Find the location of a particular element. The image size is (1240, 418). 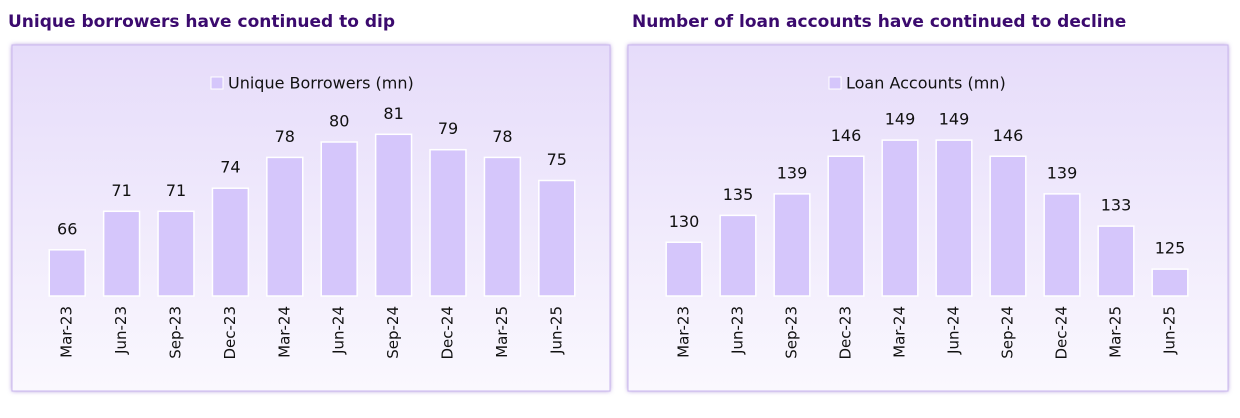

legend-label: Unique Borrowers (mn) is located at coordinates (321, 83).